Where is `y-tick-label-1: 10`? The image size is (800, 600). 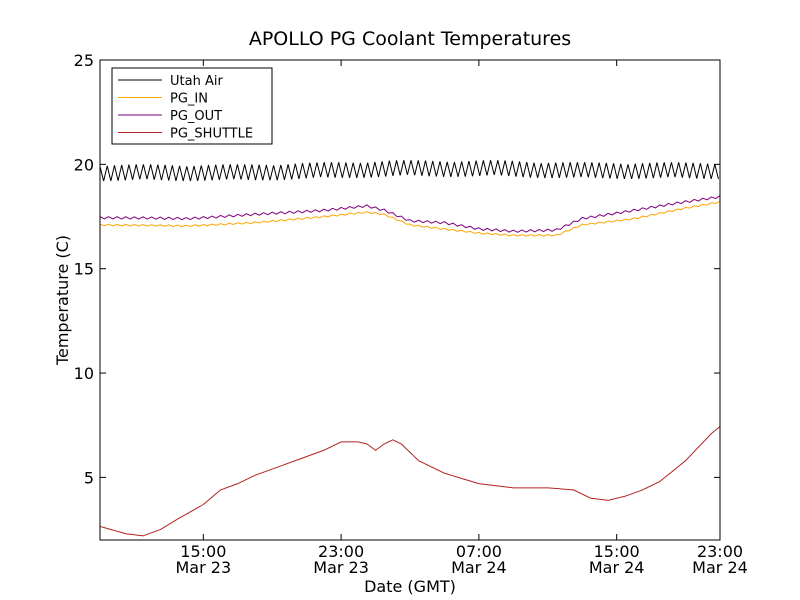 y-tick-label-1: 10 is located at coordinates (84, 373).